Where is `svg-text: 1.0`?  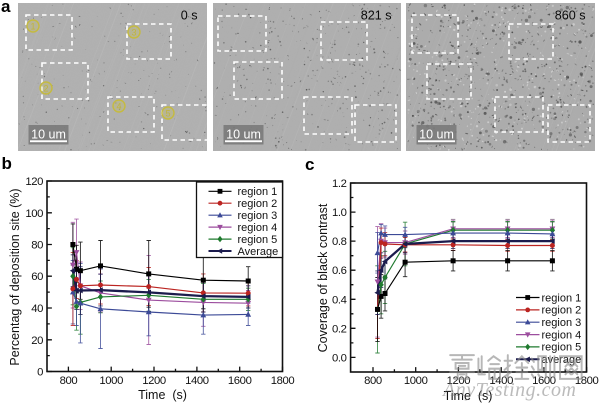
svg-text: 1.0 is located at coordinates (339, 213).